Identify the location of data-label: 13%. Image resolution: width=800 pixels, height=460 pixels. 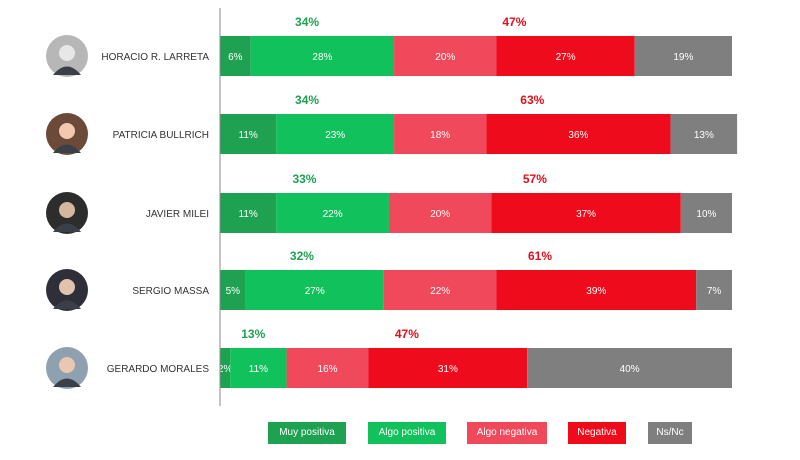
(704, 135).